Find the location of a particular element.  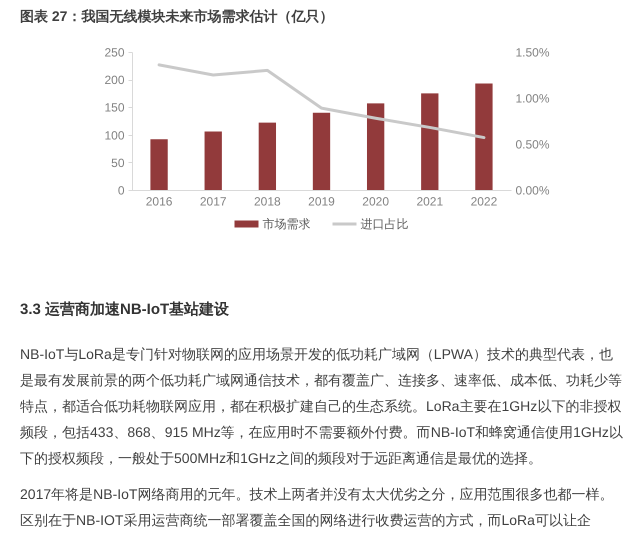

text: 3.3 运营商加速NB-IoT基站建设 is located at coordinates (125, 309).